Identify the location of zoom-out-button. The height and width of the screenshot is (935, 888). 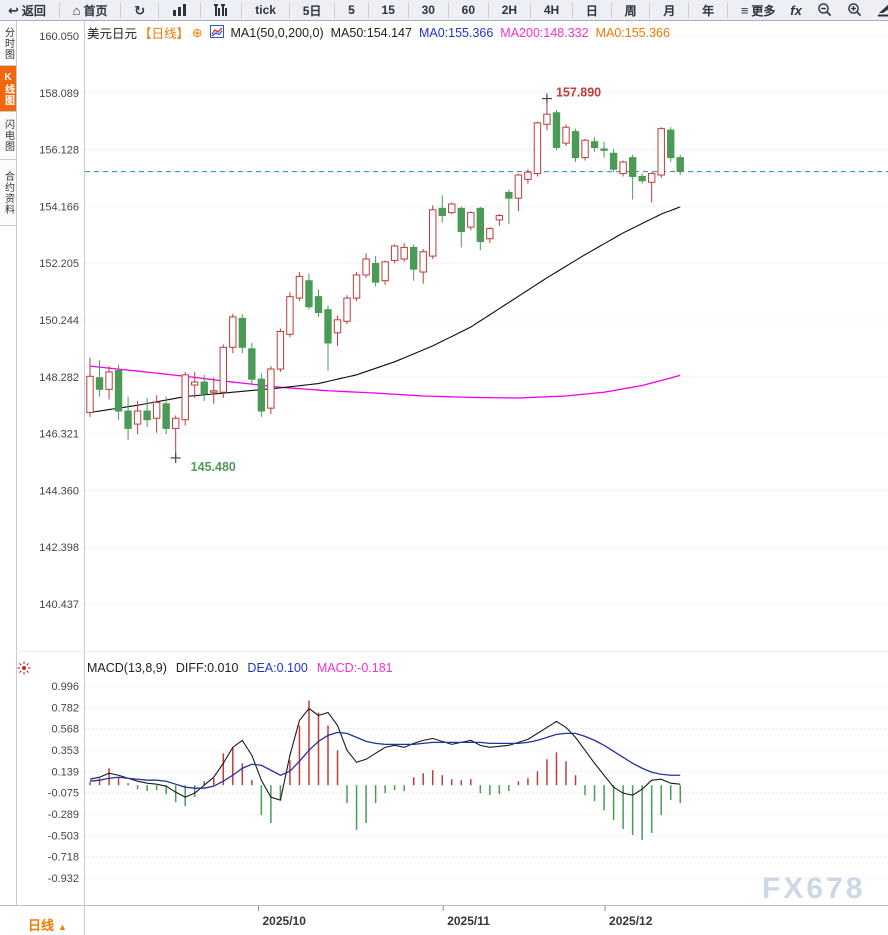
(824, 10).